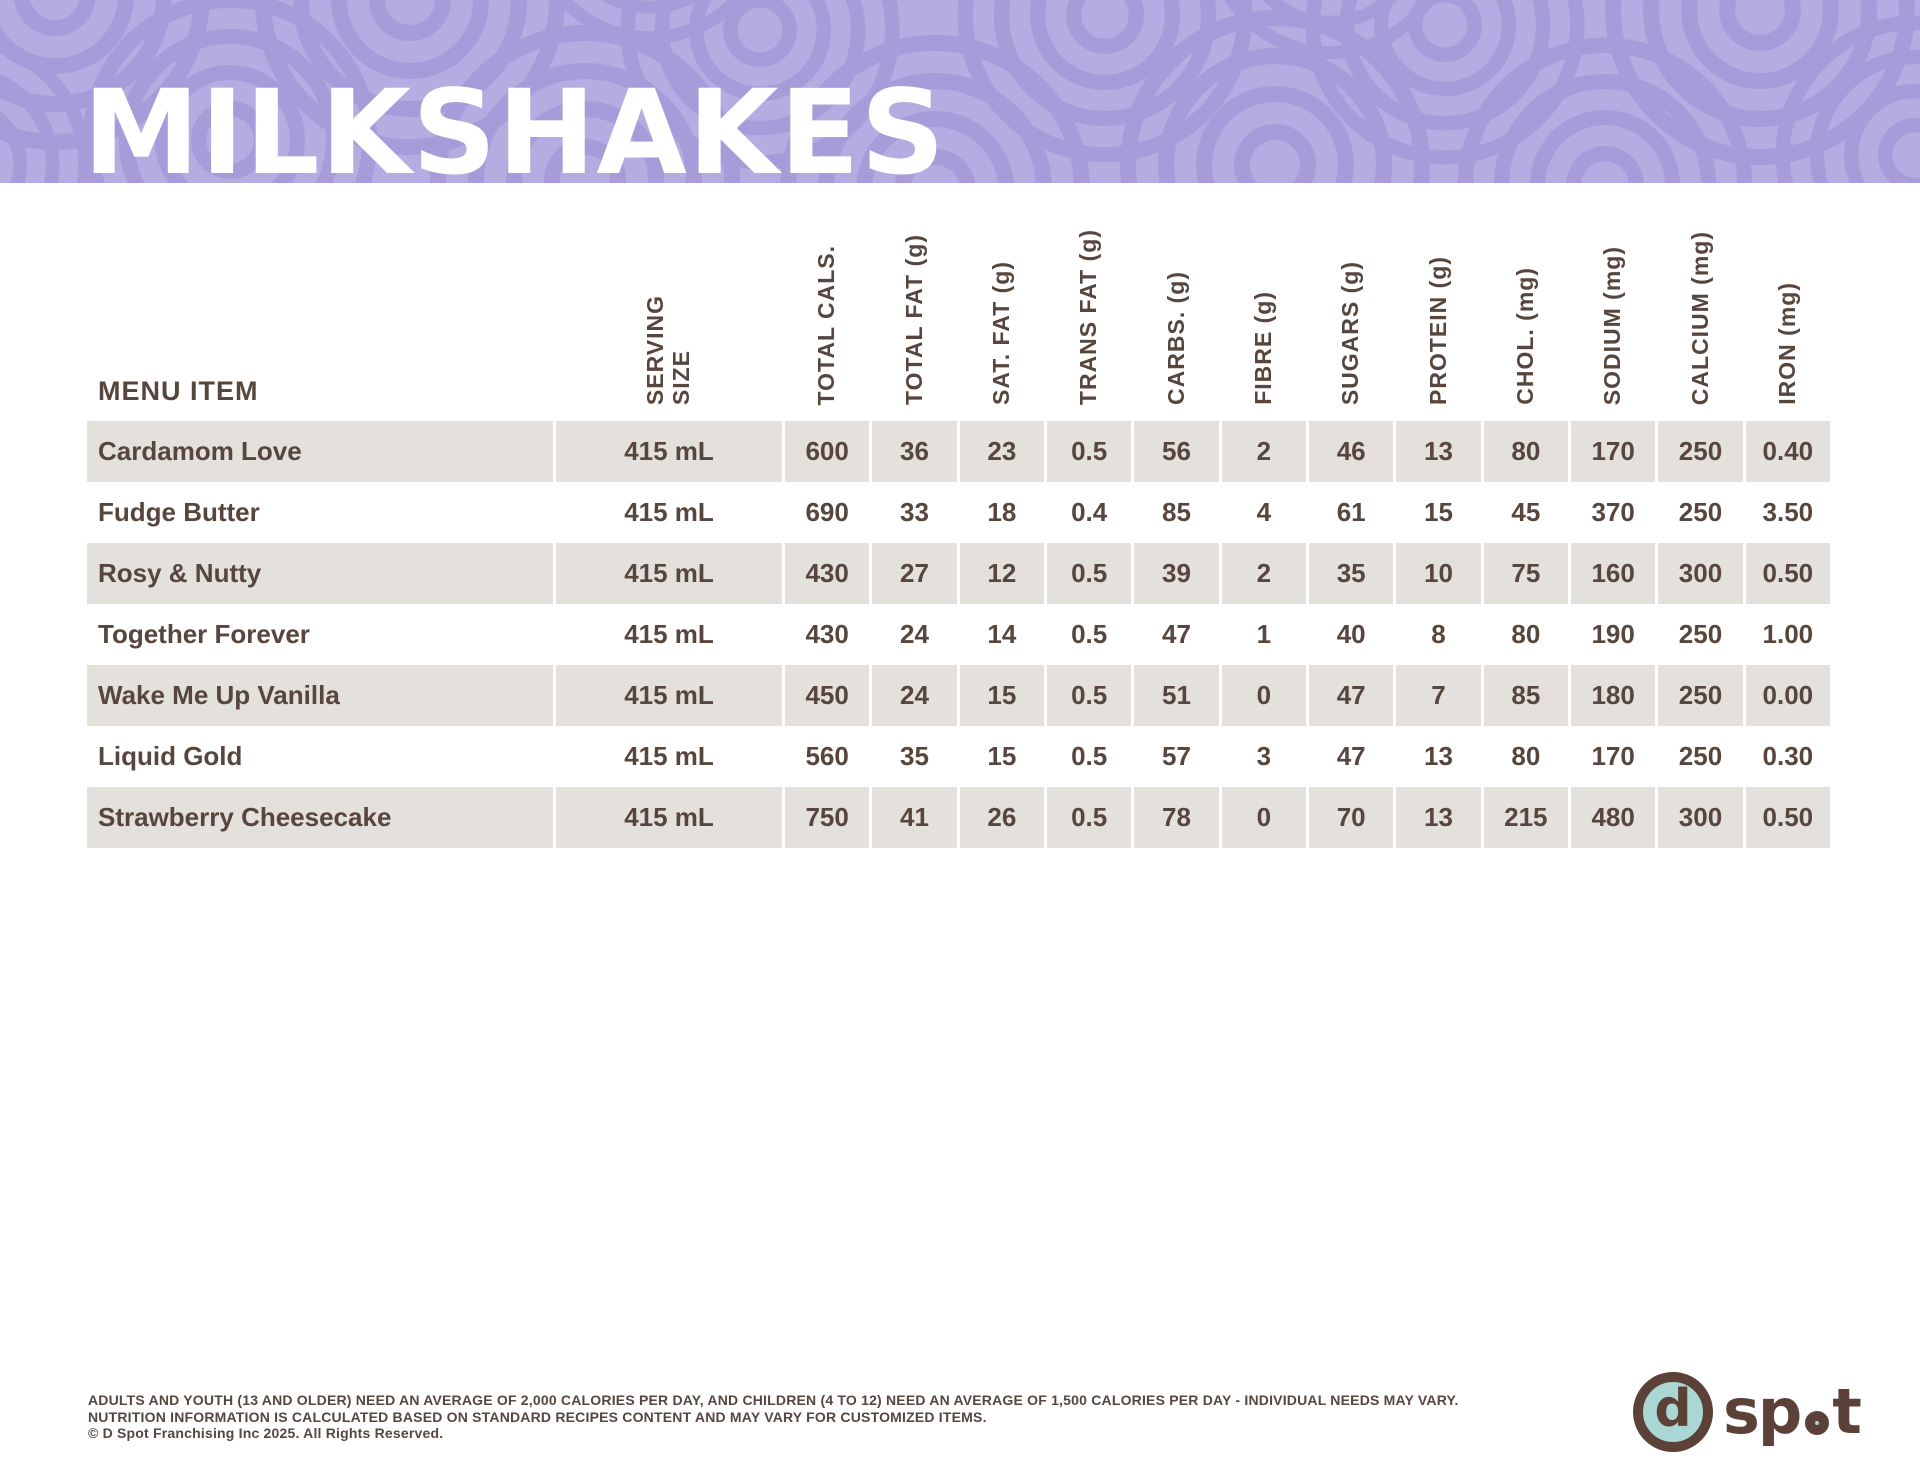 This screenshot has width=1920, height=1484. Describe the element at coordinates (1762, 1411) in the screenshot. I see `logo-word-start: sp` at that location.